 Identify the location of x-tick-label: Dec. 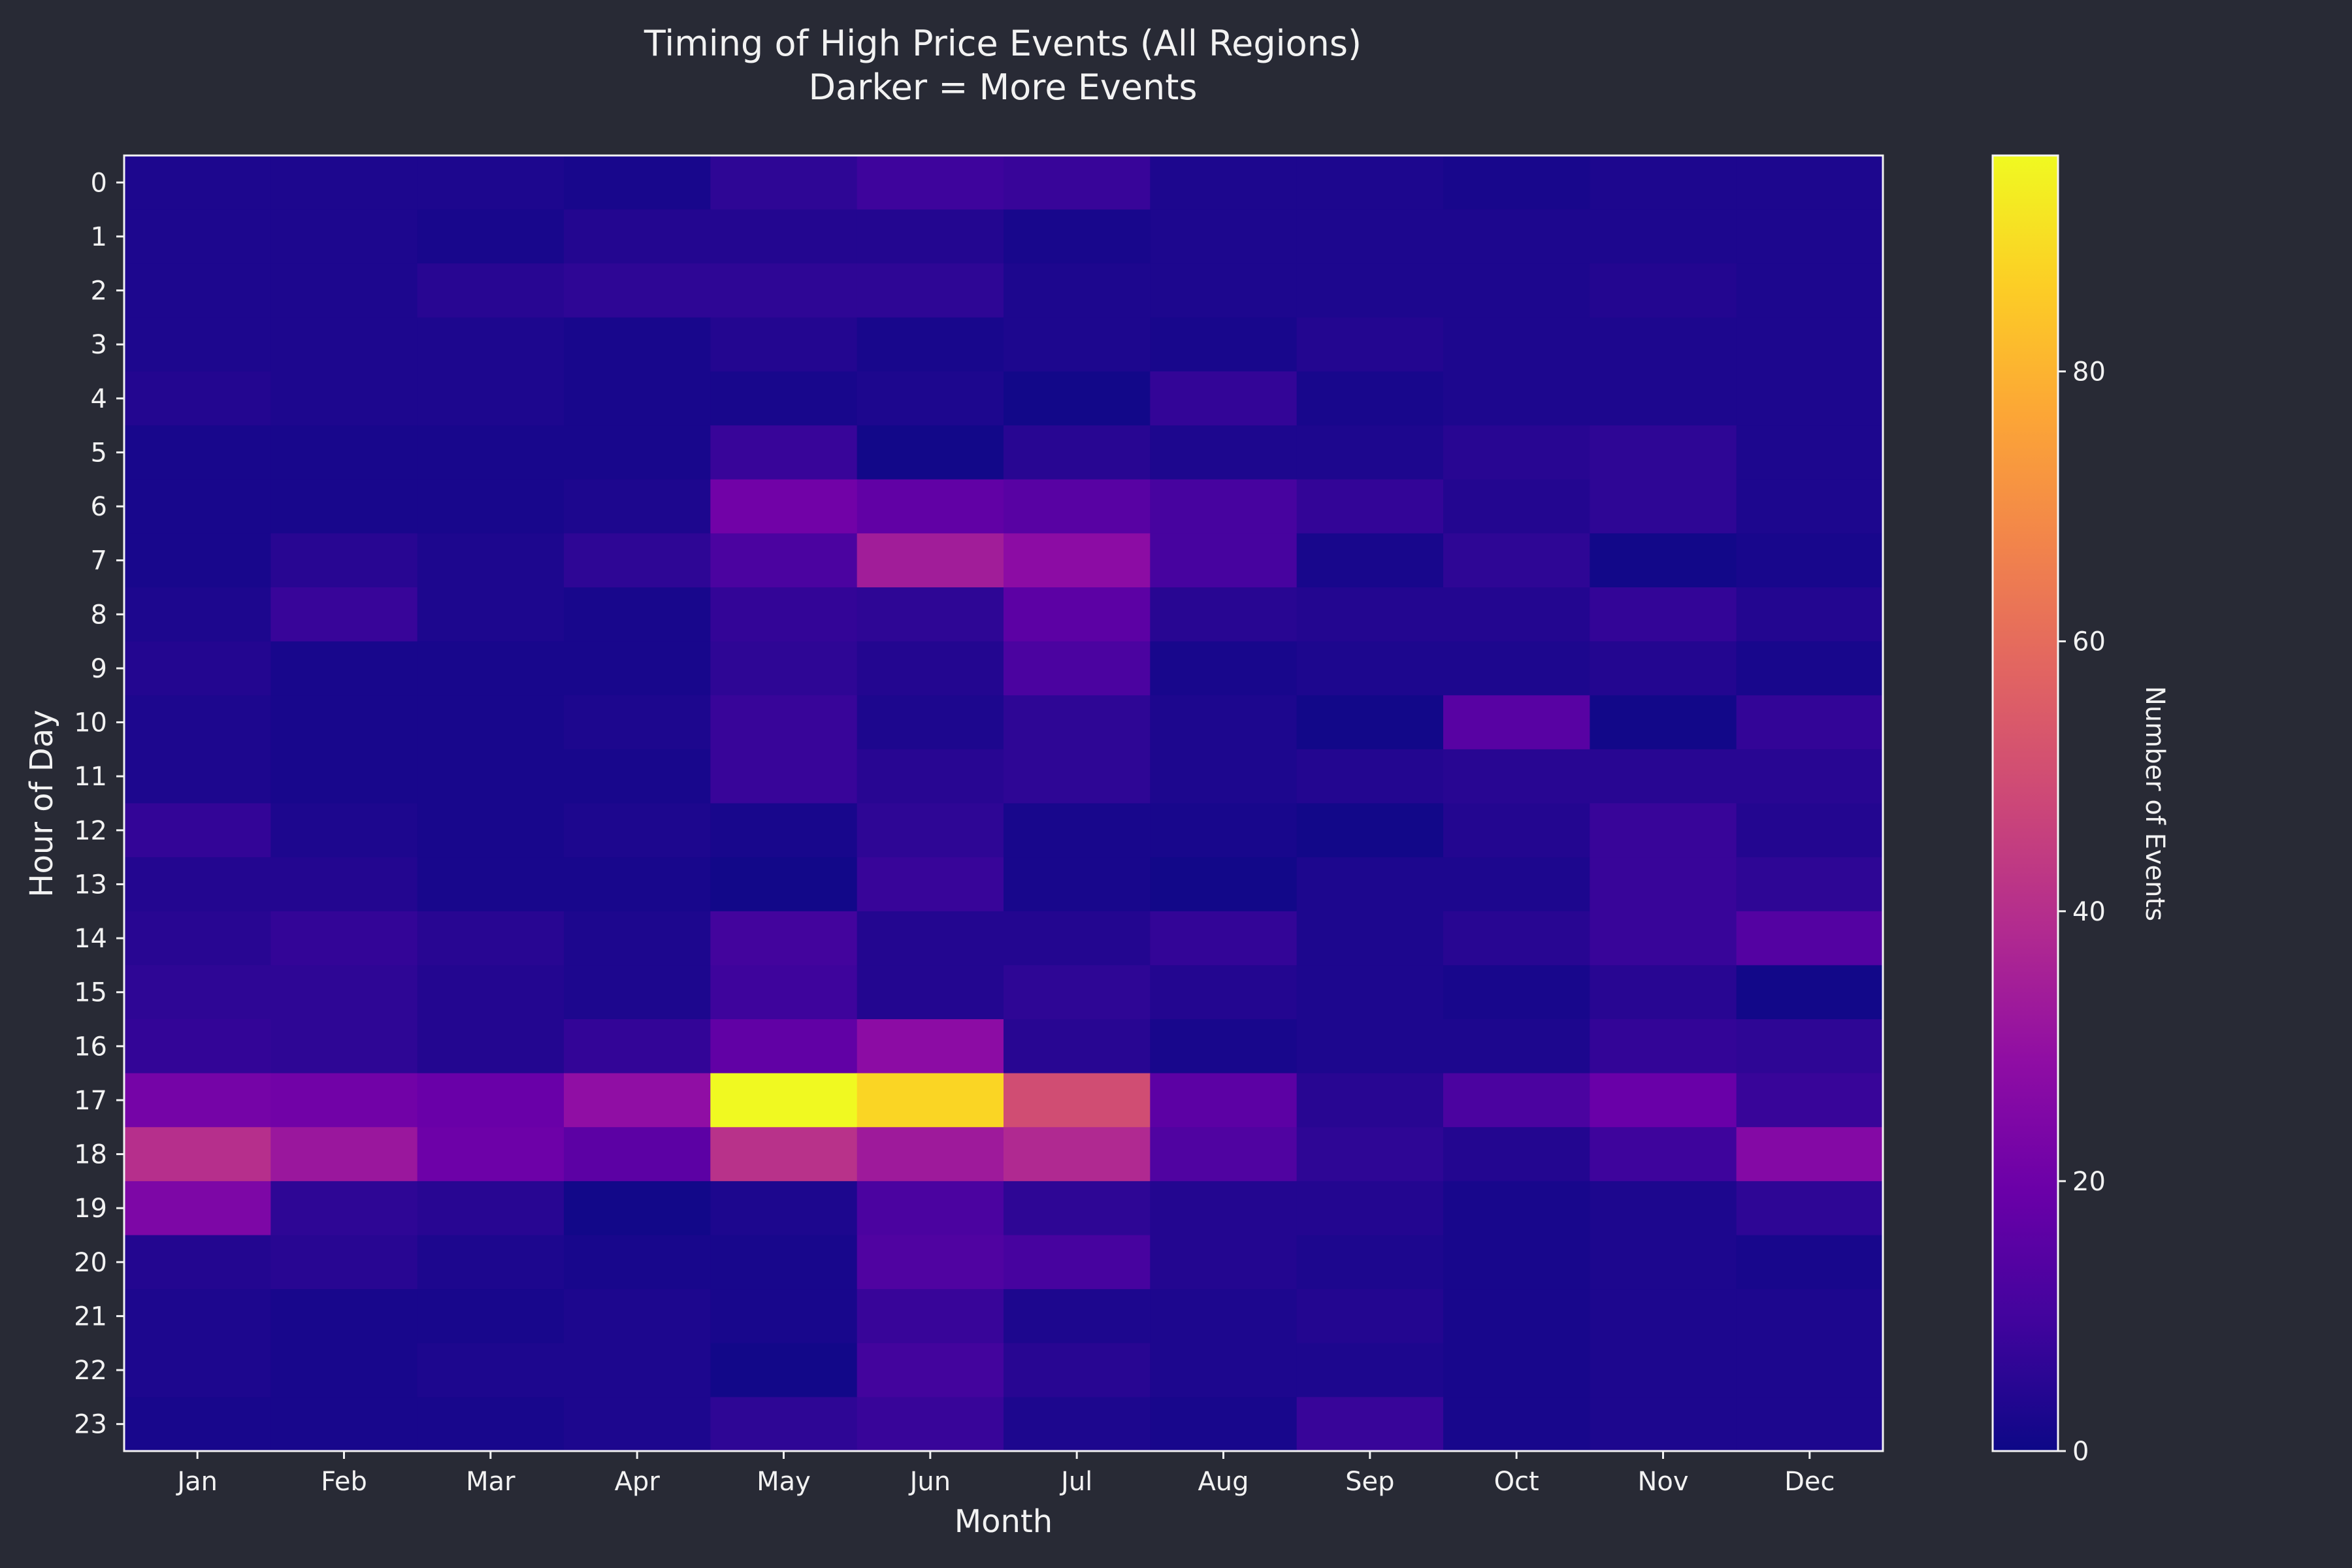
(1809, 1482).